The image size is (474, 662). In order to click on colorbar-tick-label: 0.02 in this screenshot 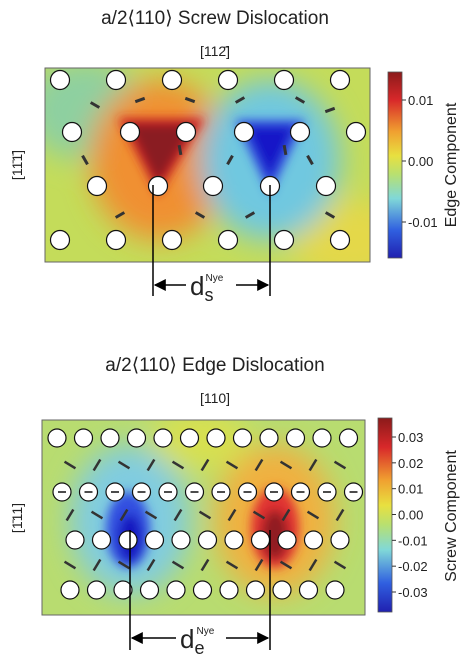, I will do `click(410, 463)`.